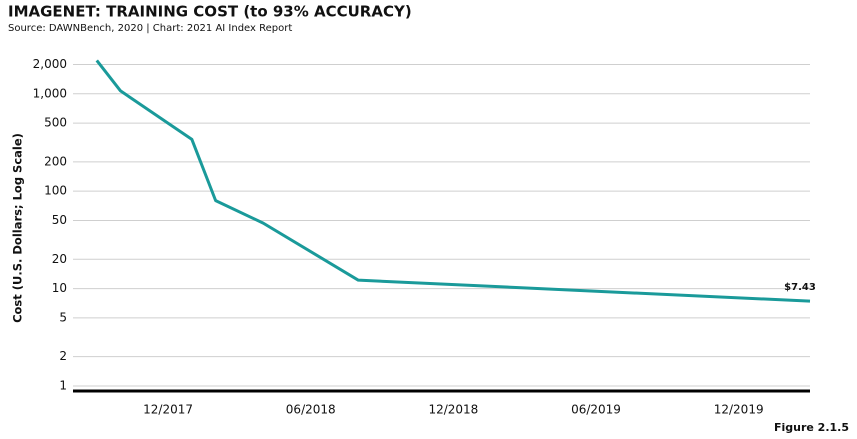  Describe the element at coordinates (63, 386) in the screenshot. I see `y-tick-label: 1` at that location.